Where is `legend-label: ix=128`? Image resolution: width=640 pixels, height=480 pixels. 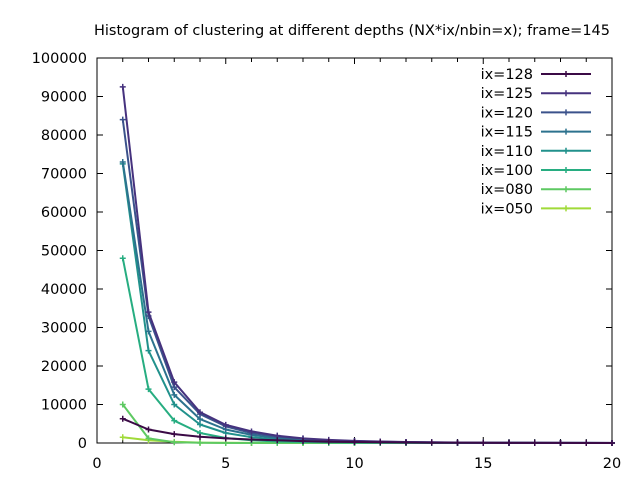 legend-label: ix=128 is located at coordinates (507, 75).